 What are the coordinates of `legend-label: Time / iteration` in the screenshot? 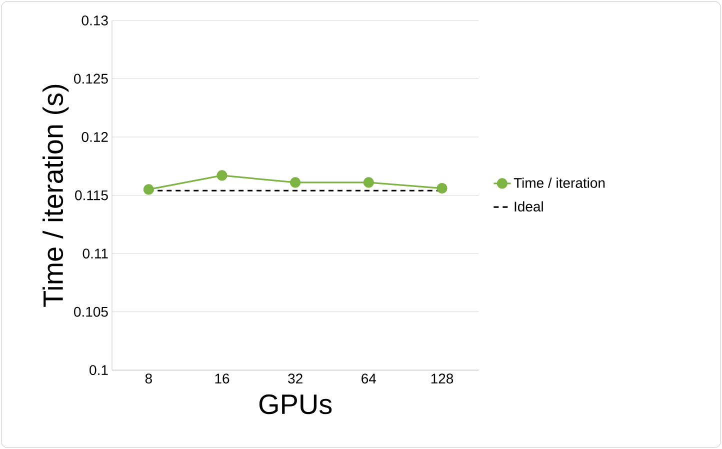 It's located at (559, 183).